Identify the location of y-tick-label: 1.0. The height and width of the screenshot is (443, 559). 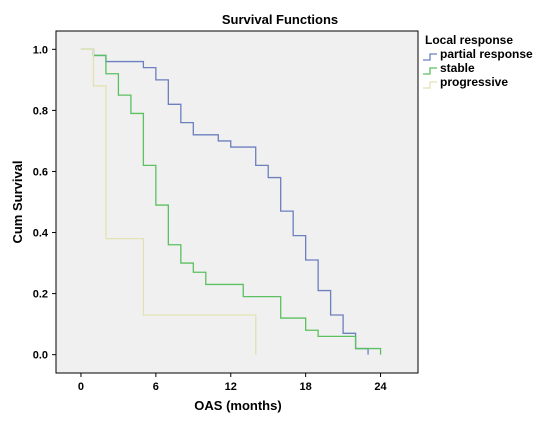
(40, 50).